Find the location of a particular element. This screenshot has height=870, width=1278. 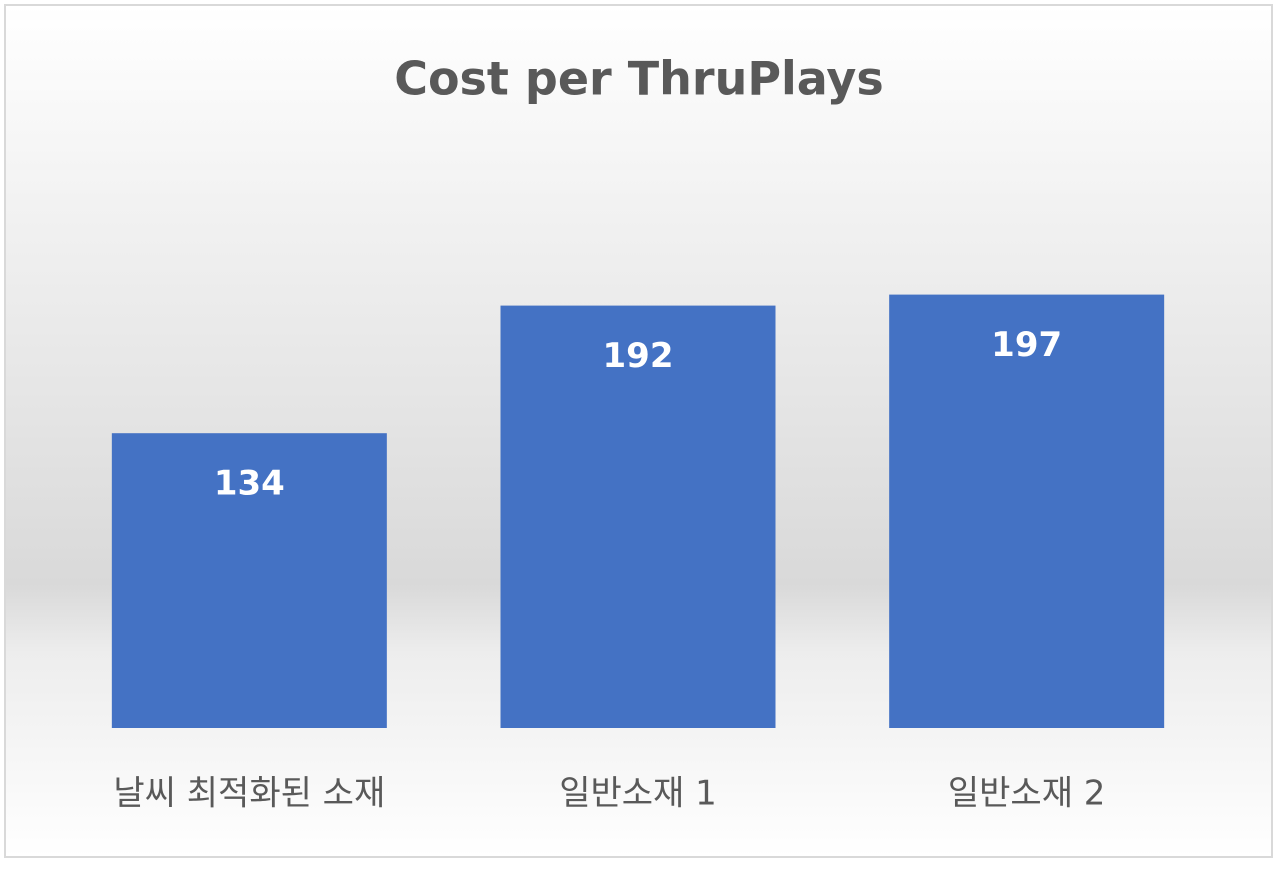

chart-title: Cost per ThruPlays is located at coordinates (639, 79).